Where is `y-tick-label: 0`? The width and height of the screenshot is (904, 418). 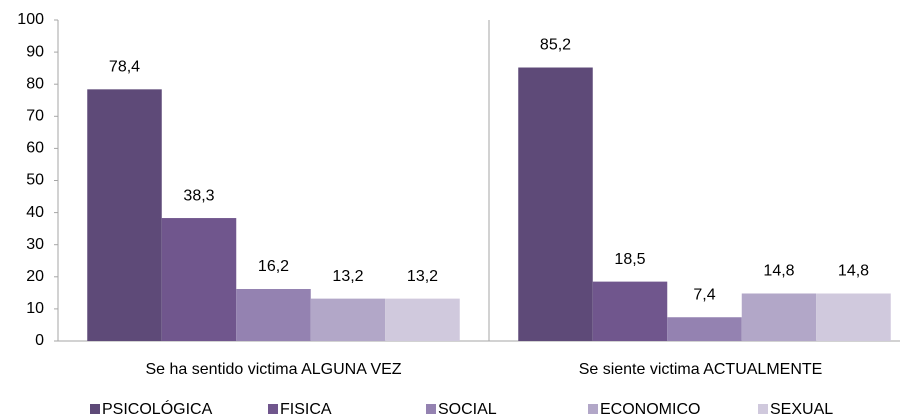 y-tick-label: 0 is located at coordinates (39, 340).